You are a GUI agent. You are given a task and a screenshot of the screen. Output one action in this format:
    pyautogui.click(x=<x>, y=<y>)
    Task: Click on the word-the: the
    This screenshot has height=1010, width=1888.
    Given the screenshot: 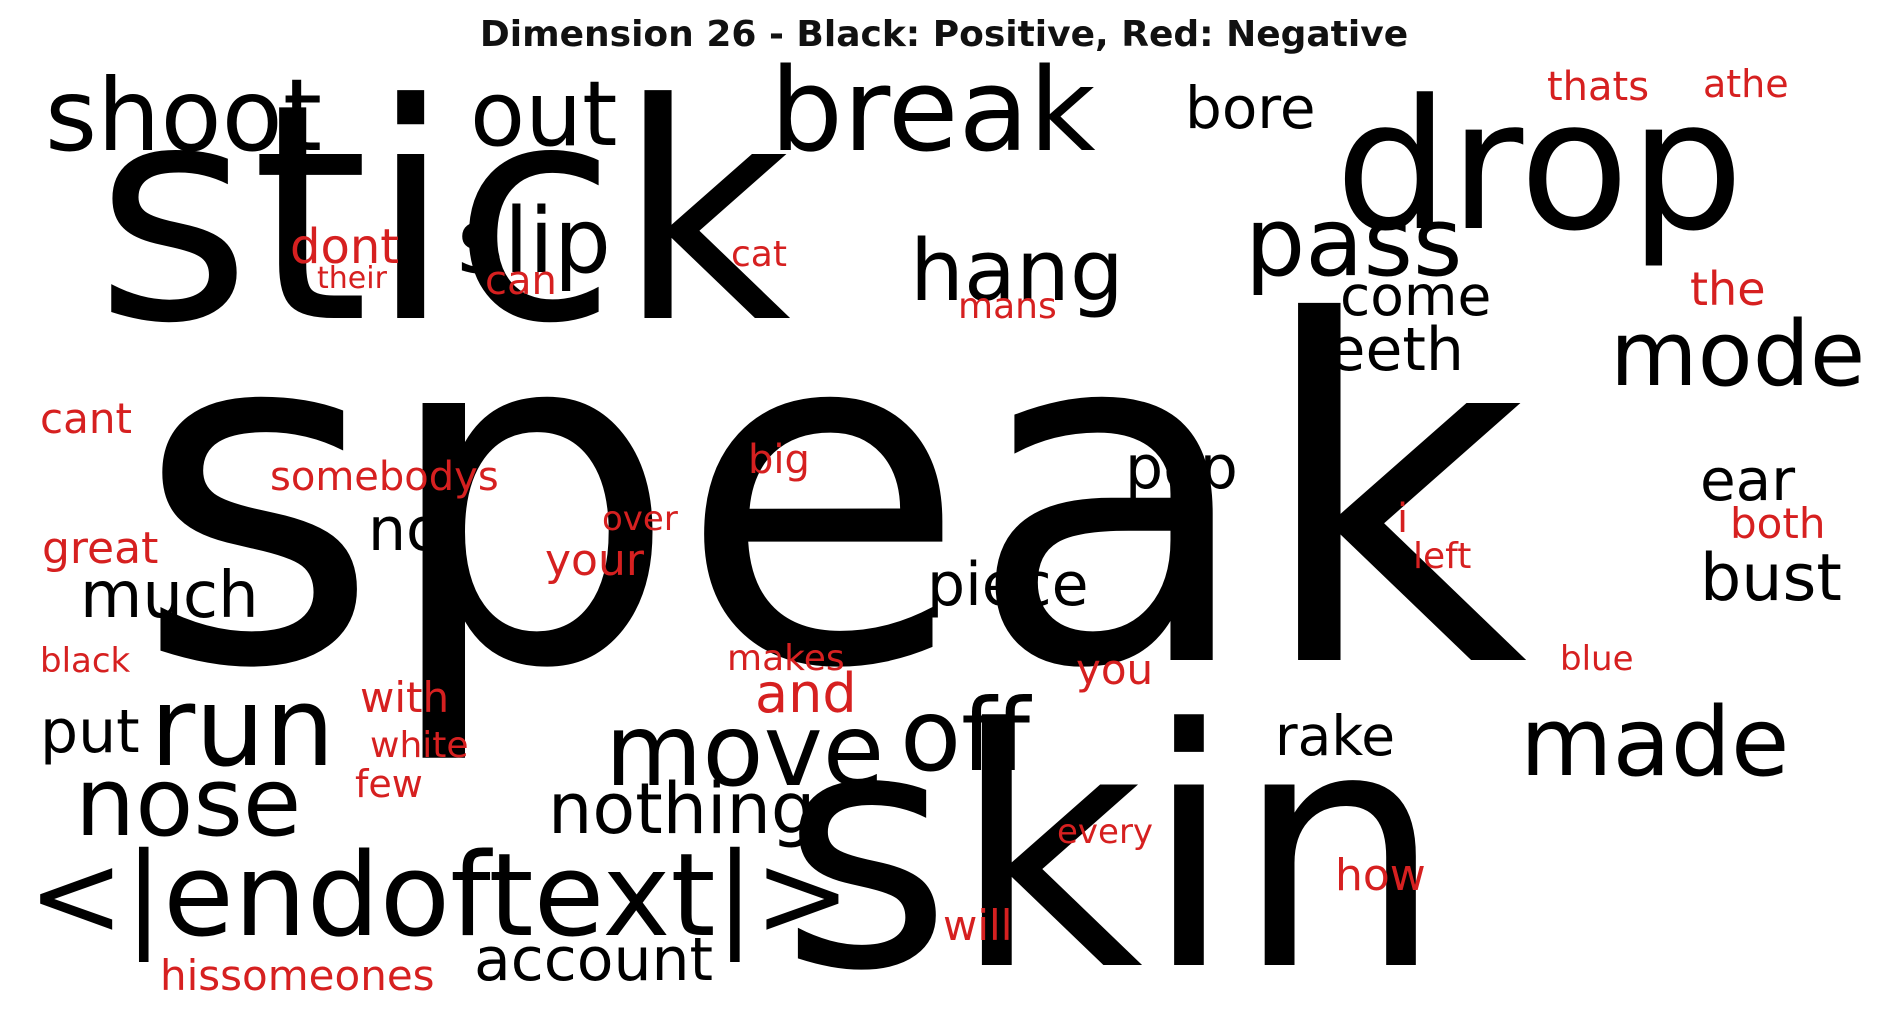 What is the action you would take?
    pyautogui.click(x=1728, y=289)
    